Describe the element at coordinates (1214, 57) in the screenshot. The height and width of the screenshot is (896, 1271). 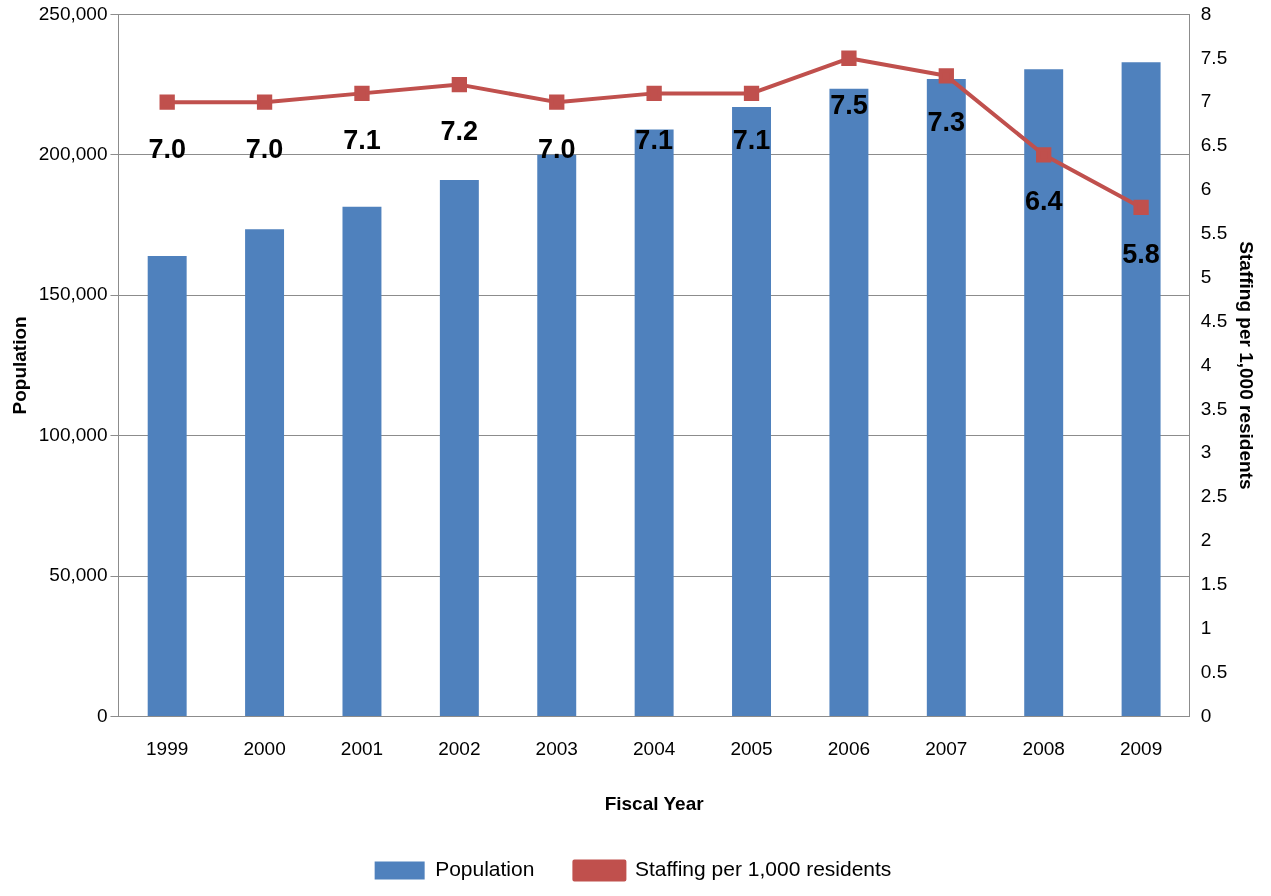
I see `y2-tick-label: 7.5` at that location.